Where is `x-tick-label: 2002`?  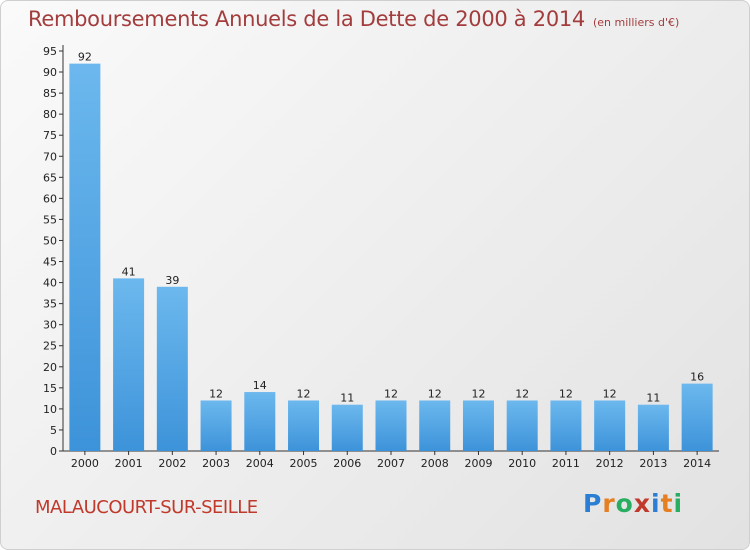
x-tick-label: 2002 is located at coordinates (172, 463).